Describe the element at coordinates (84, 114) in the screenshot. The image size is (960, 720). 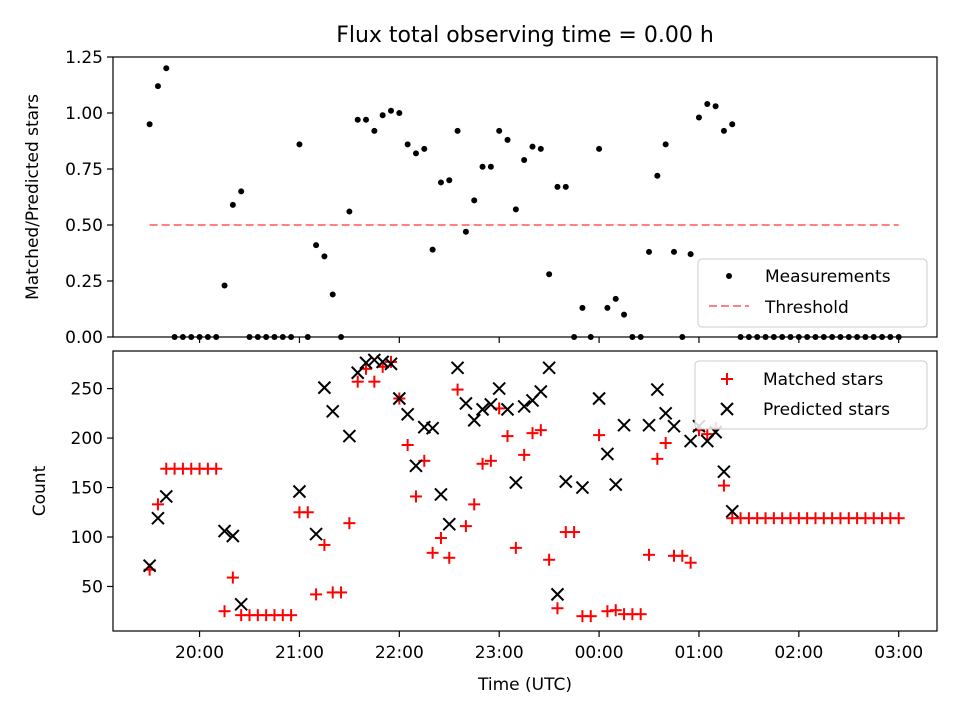
I see `ratio-y-tick-label: 1.00` at that location.